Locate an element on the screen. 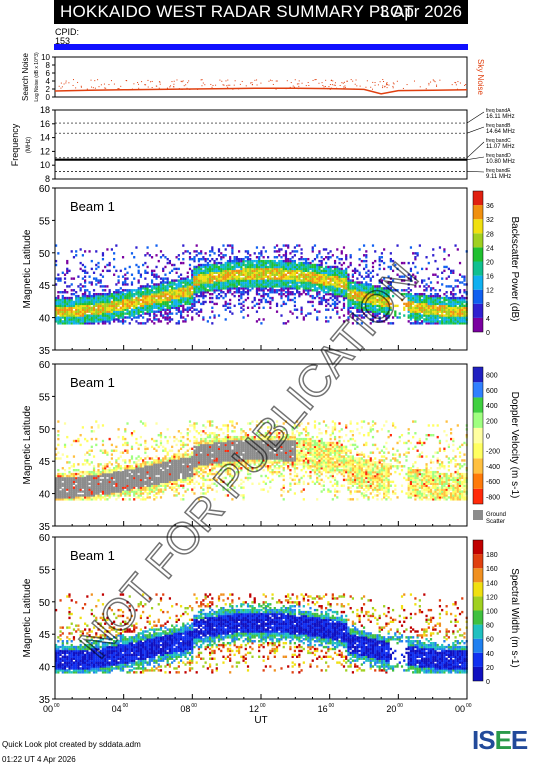 The height and width of the screenshot is (764, 536). colorbar-cell is located at coordinates (478, 226).